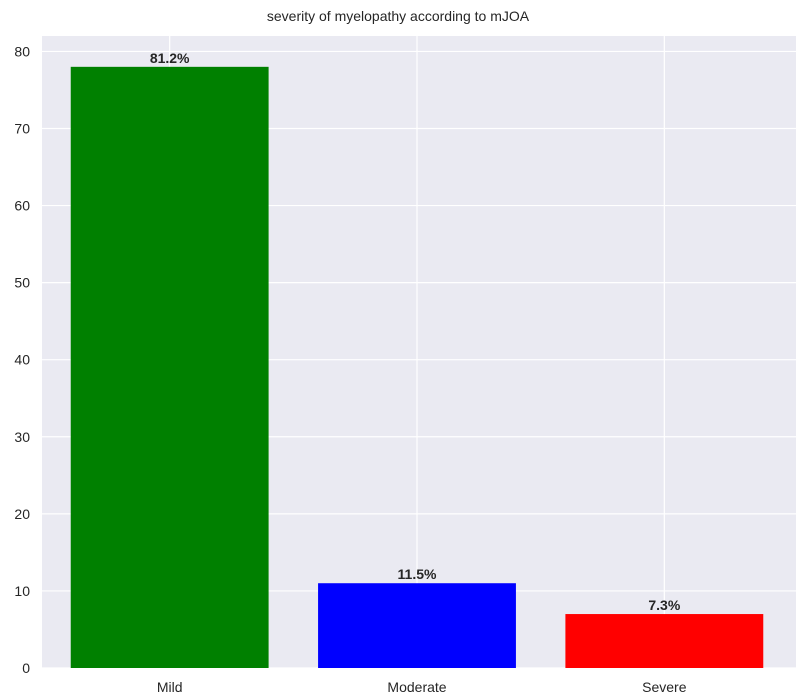 This screenshot has height=696, width=796. Describe the element at coordinates (170, 58) in the screenshot. I see `data-label: 81.2%` at that location.